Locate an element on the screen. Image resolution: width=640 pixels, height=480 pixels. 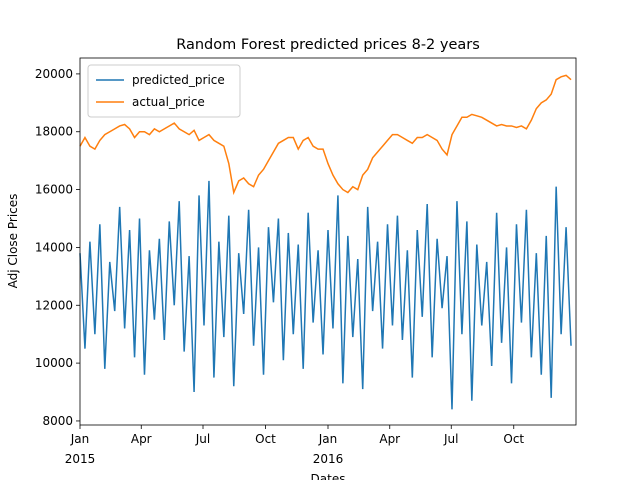
y-tick-label: 18000 is located at coordinates (54, 132).